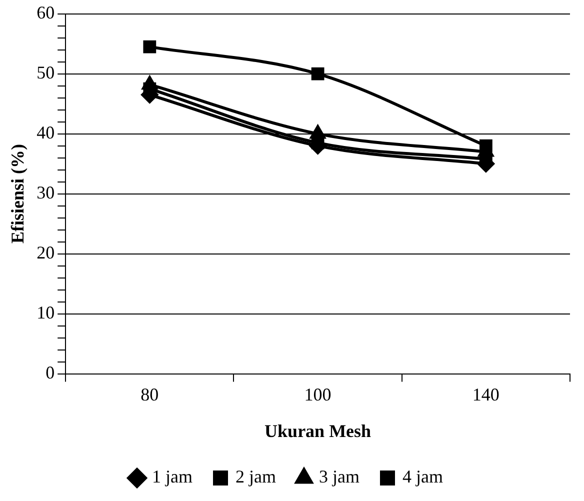  Describe the element at coordinates (486, 394) in the screenshot. I see `x-tick-label: 140` at that location.